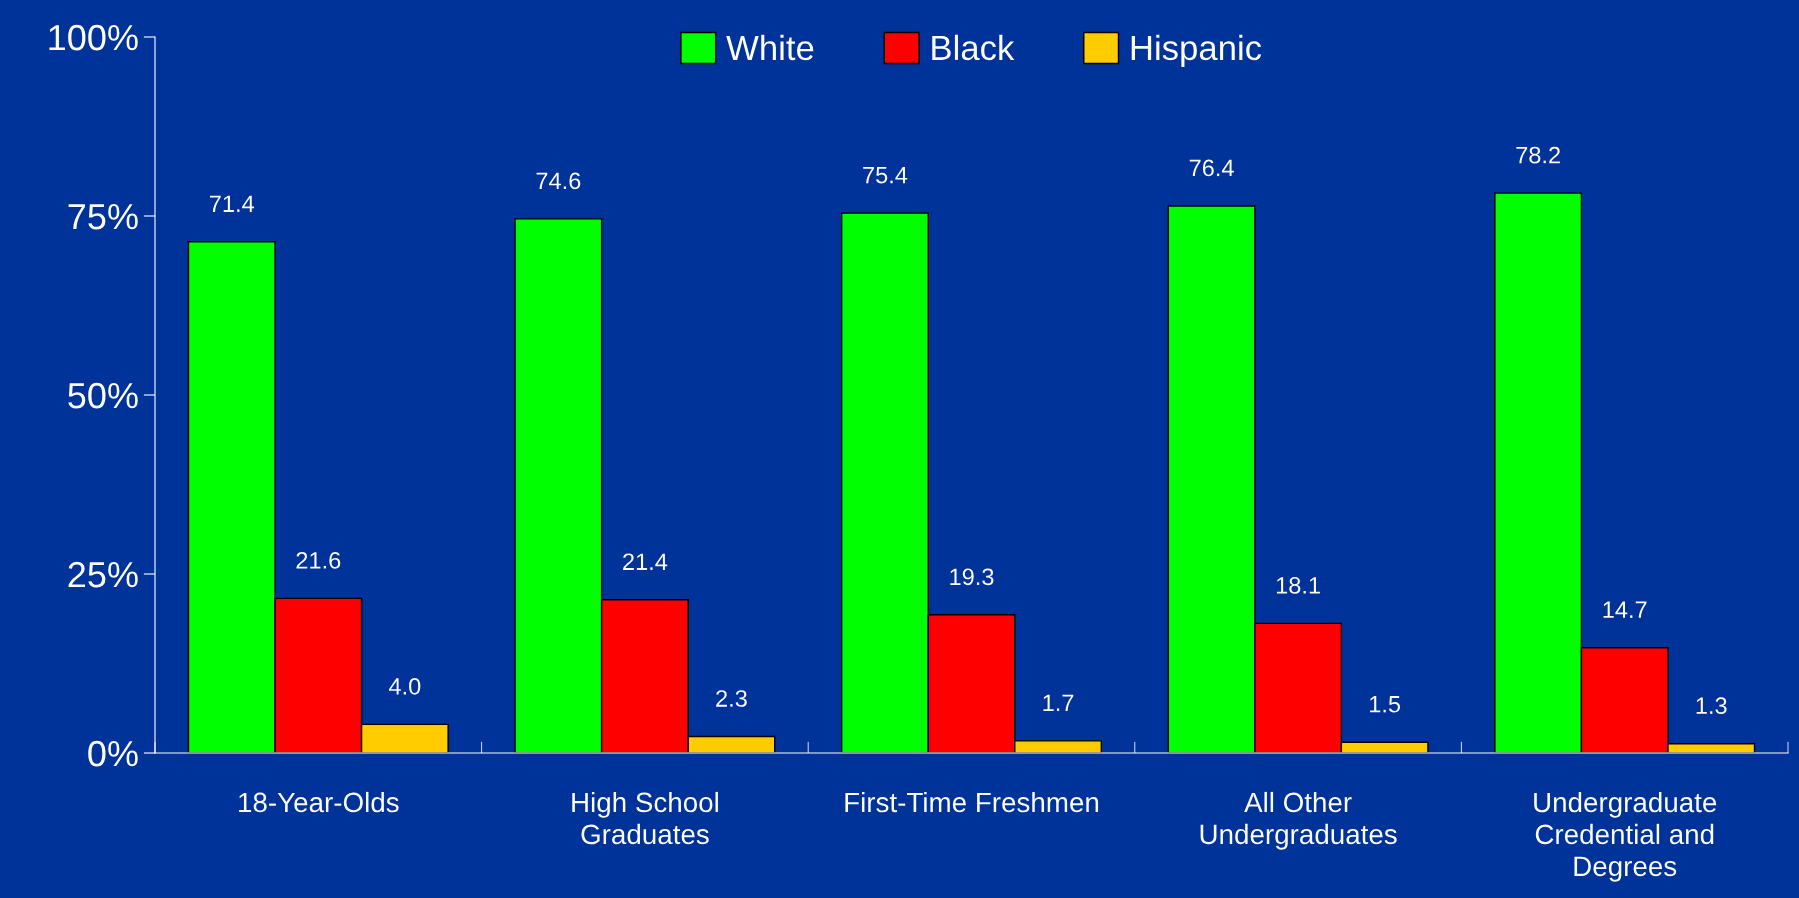 The height and width of the screenshot is (898, 1799). Describe the element at coordinates (972, 577) in the screenshot. I see `data-label: 19.3` at that location.